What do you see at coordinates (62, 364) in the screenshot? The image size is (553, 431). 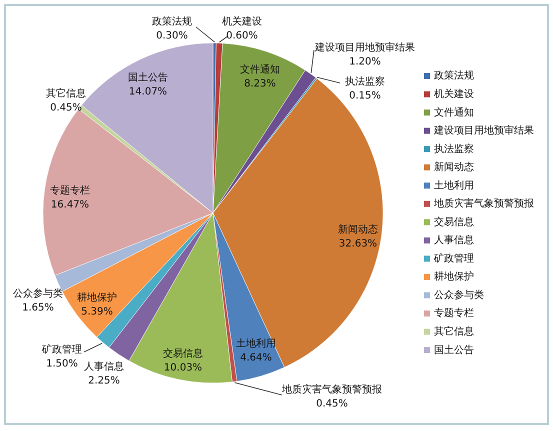 I see `data-label: 1.50%` at bounding box center [62, 364].